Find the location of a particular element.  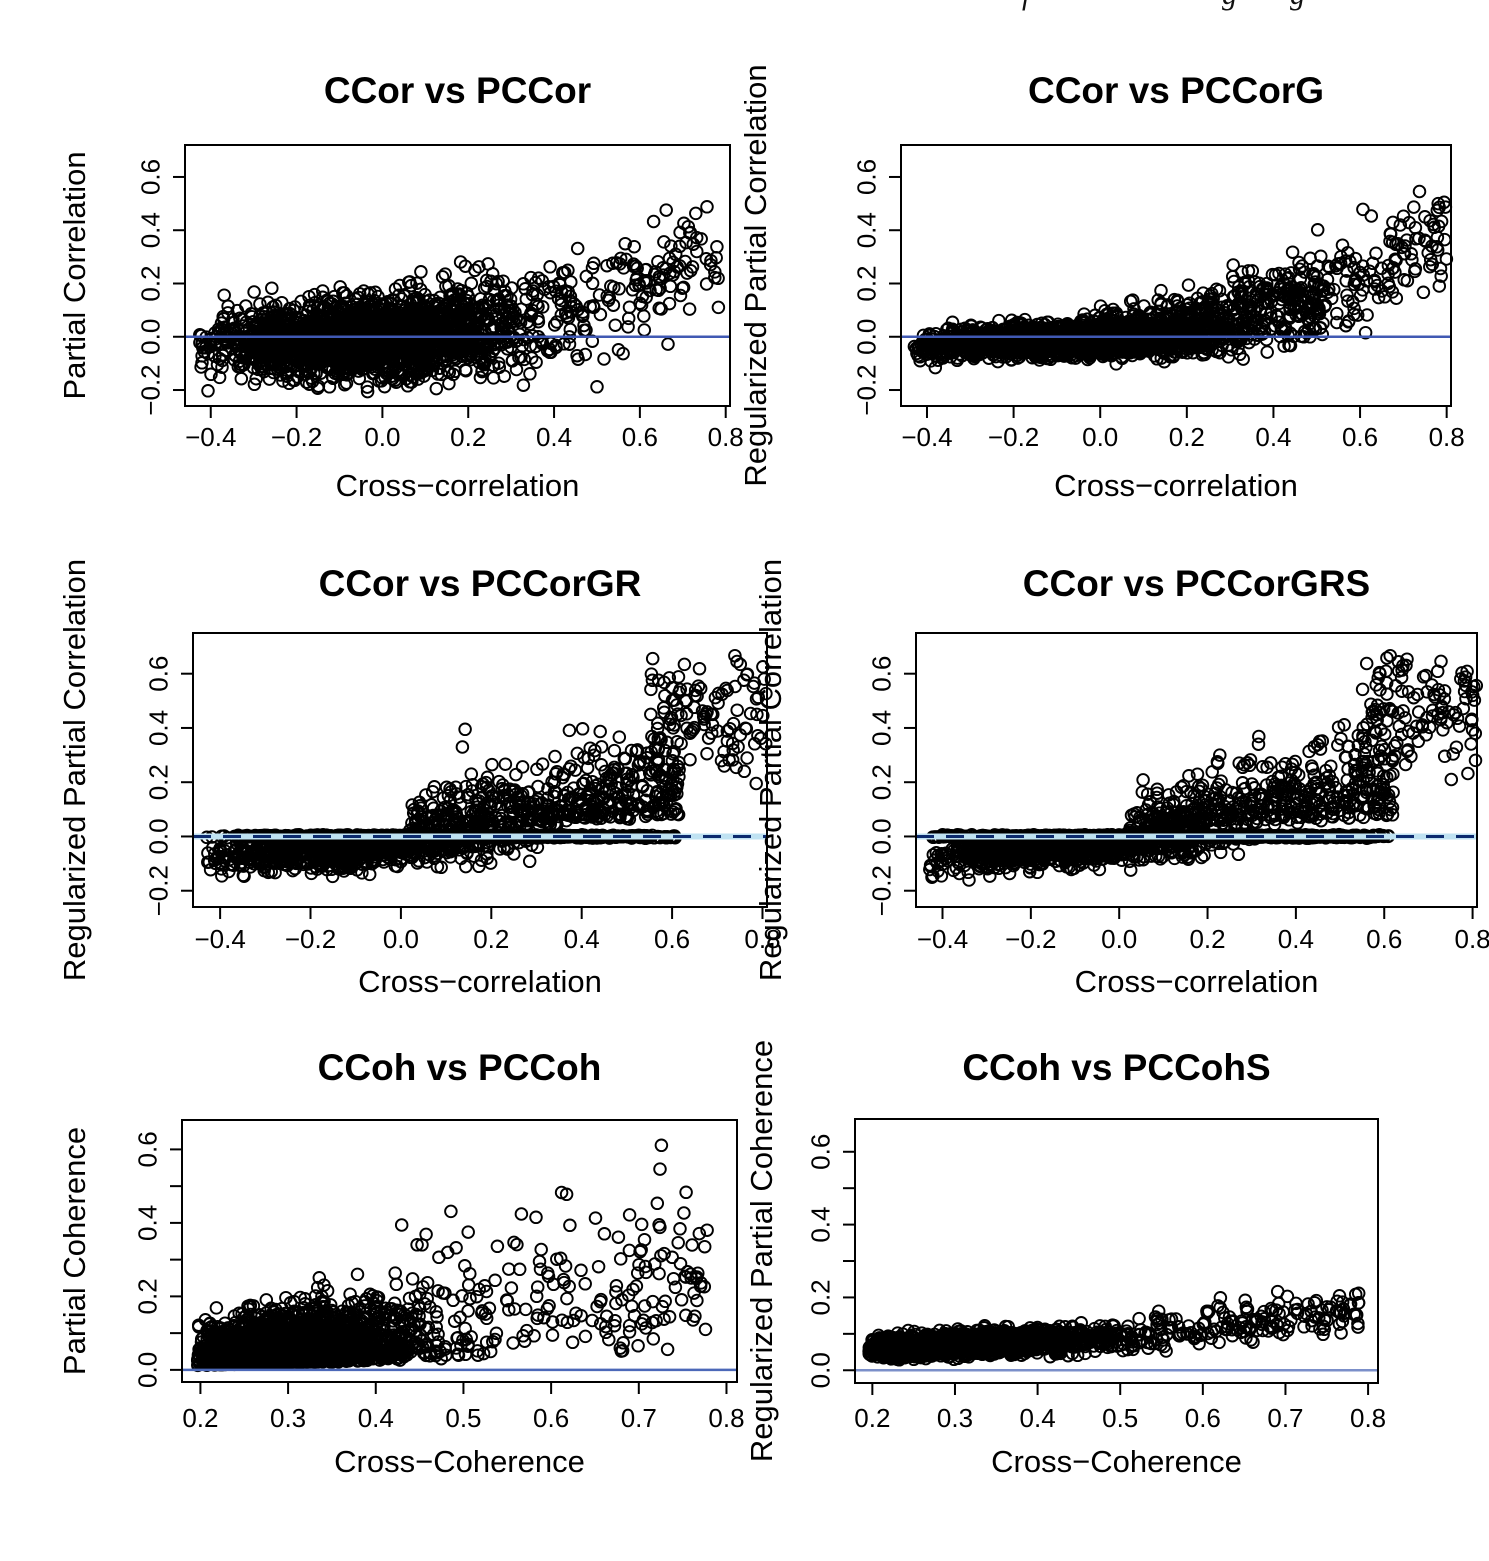

page-header-fragment: fgg is located at coordinates (744, 5).